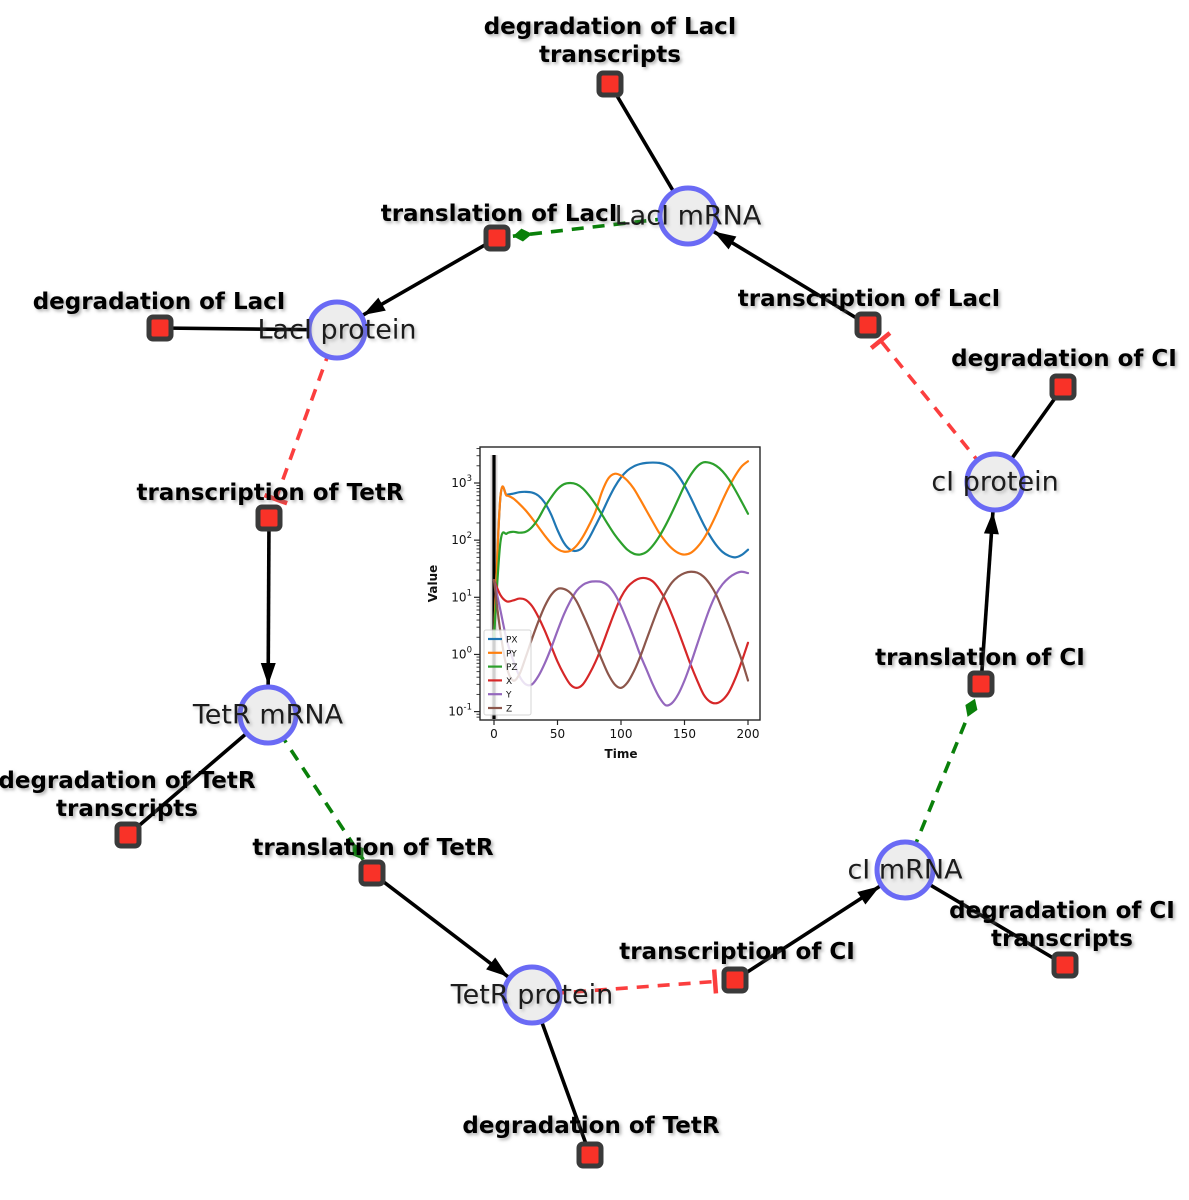 This screenshot has height=1200, width=1189. I want to click on legend-label-PX: PX, so click(512, 641).